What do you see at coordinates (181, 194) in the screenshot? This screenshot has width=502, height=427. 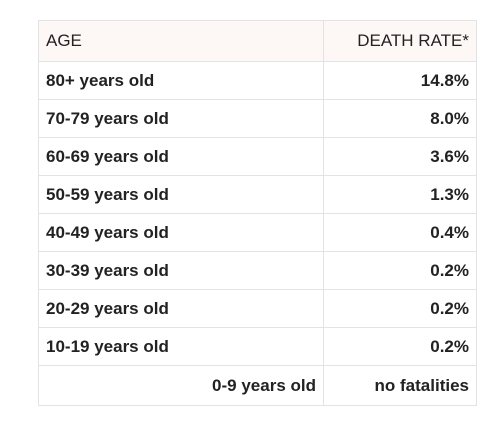 I see `age-cell: 50-59 years old` at bounding box center [181, 194].